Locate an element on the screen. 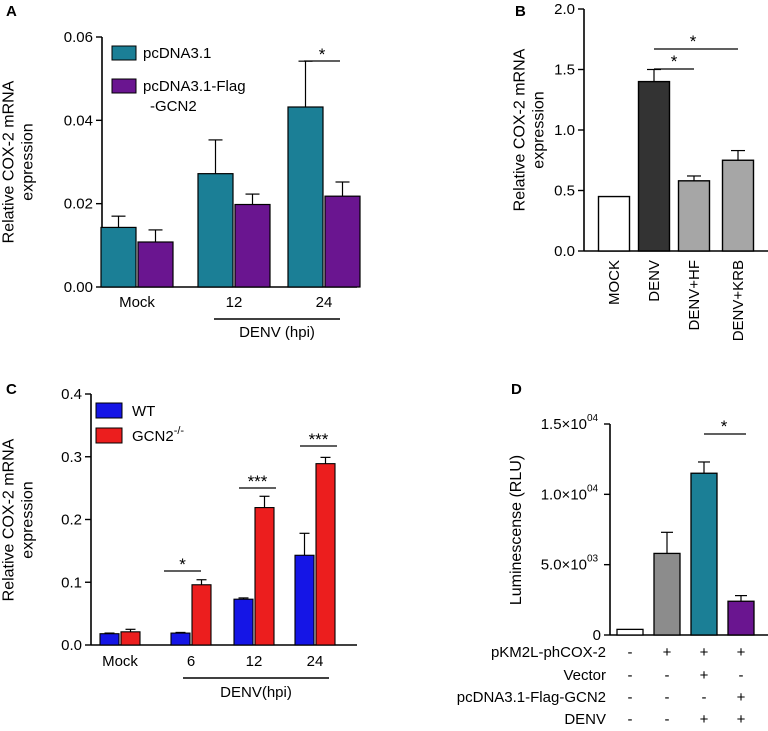 This screenshot has width=768, height=731. y-tick-label: 0.1 is located at coordinates (71, 582).